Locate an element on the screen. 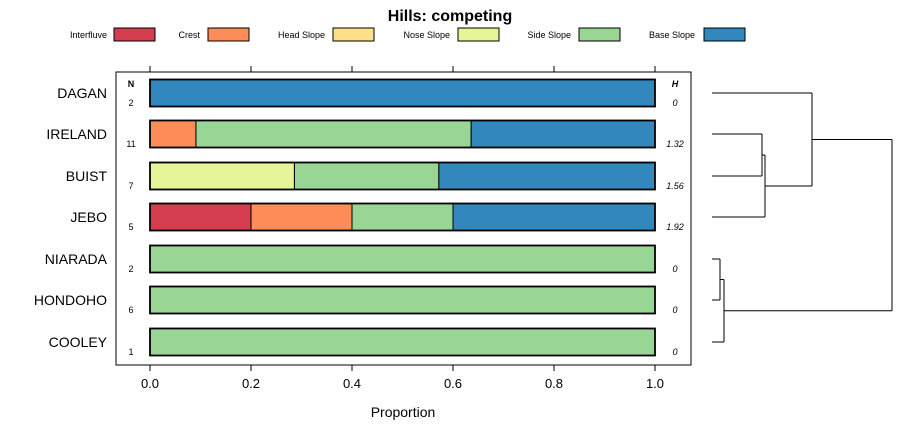 This screenshot has height=440, width=900. category-label: IRELAND is located at coordinates (76, 134).